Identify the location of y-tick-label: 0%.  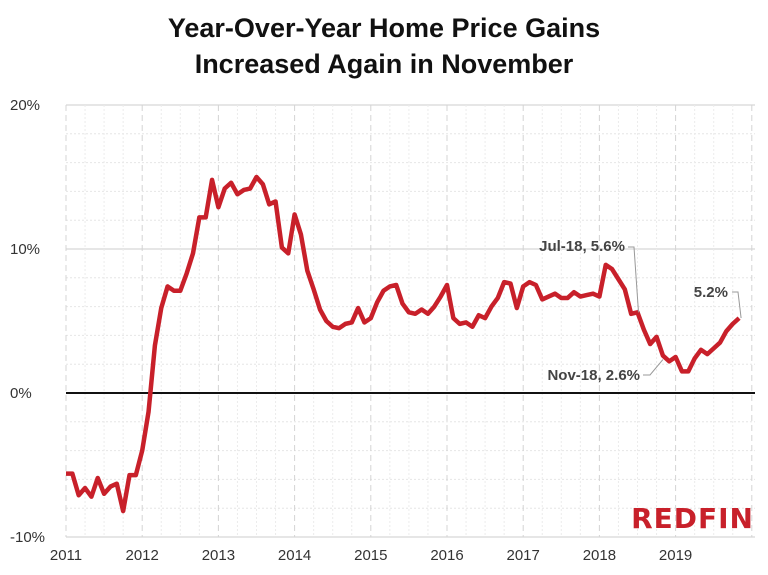
(21, 393).